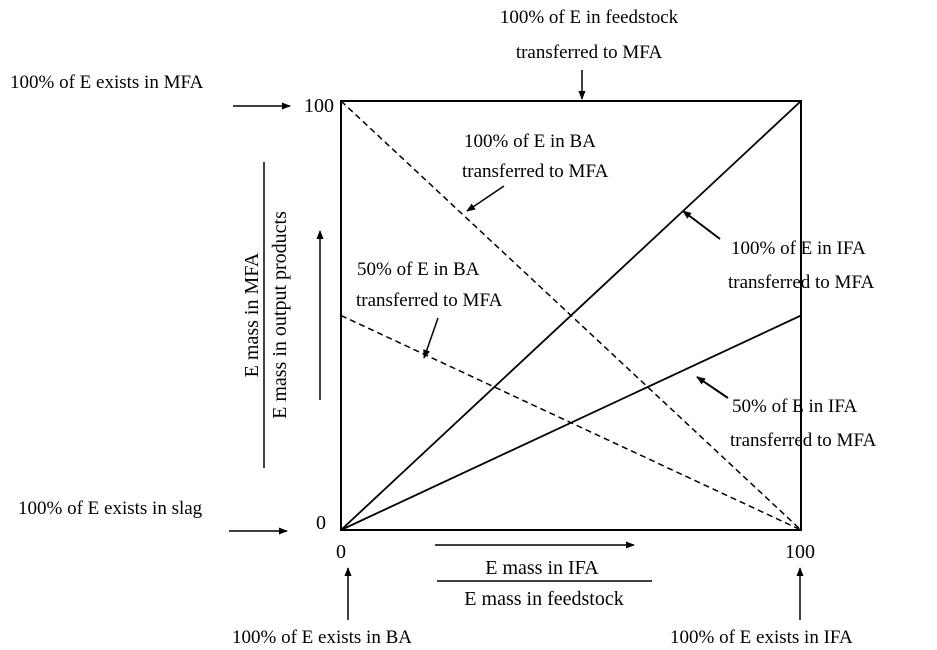 Image resolution: width=937 pixels, height=650 pixels. What do you see at coordinates (801, 282) in the screenshot?
I see `note-ifa100-line2: transferred to MFA` at bounding box center [801, 282].